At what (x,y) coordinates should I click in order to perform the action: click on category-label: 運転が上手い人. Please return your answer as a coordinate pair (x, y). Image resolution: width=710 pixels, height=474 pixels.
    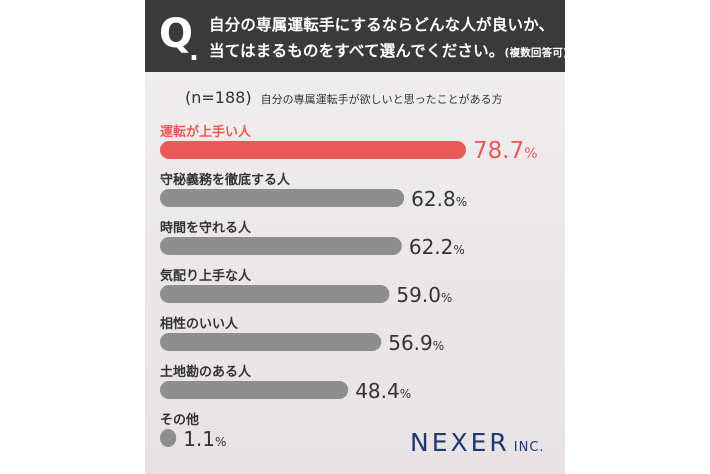
    Looking at the image, I should click on (206, 132).